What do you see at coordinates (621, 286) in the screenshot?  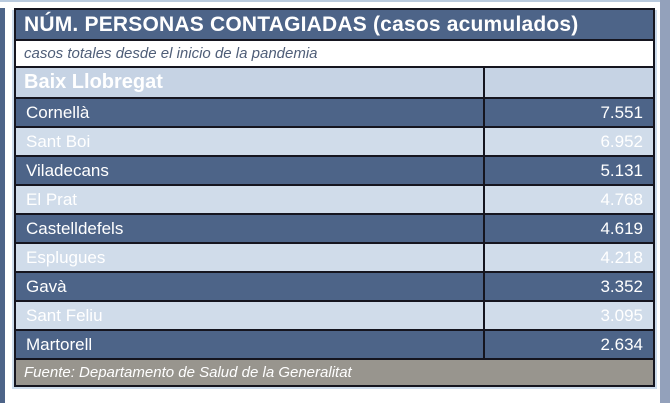 I see `city-value: 3.352` at bounding box center [621, 286].